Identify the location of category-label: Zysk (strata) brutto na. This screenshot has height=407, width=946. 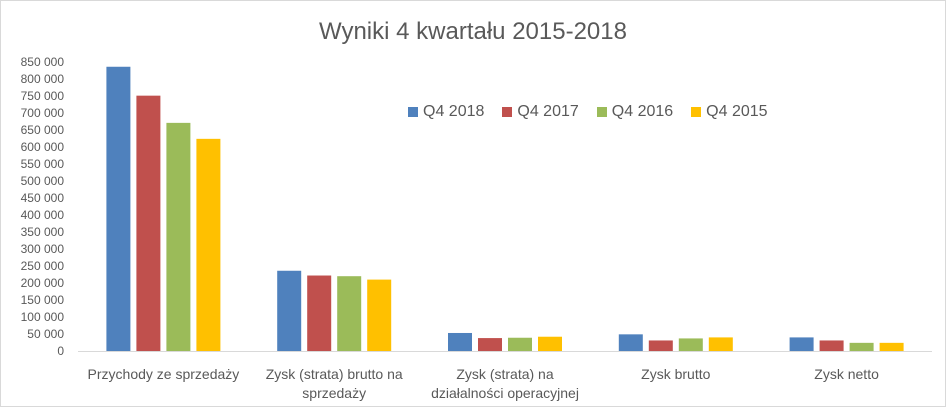
(334, 374).